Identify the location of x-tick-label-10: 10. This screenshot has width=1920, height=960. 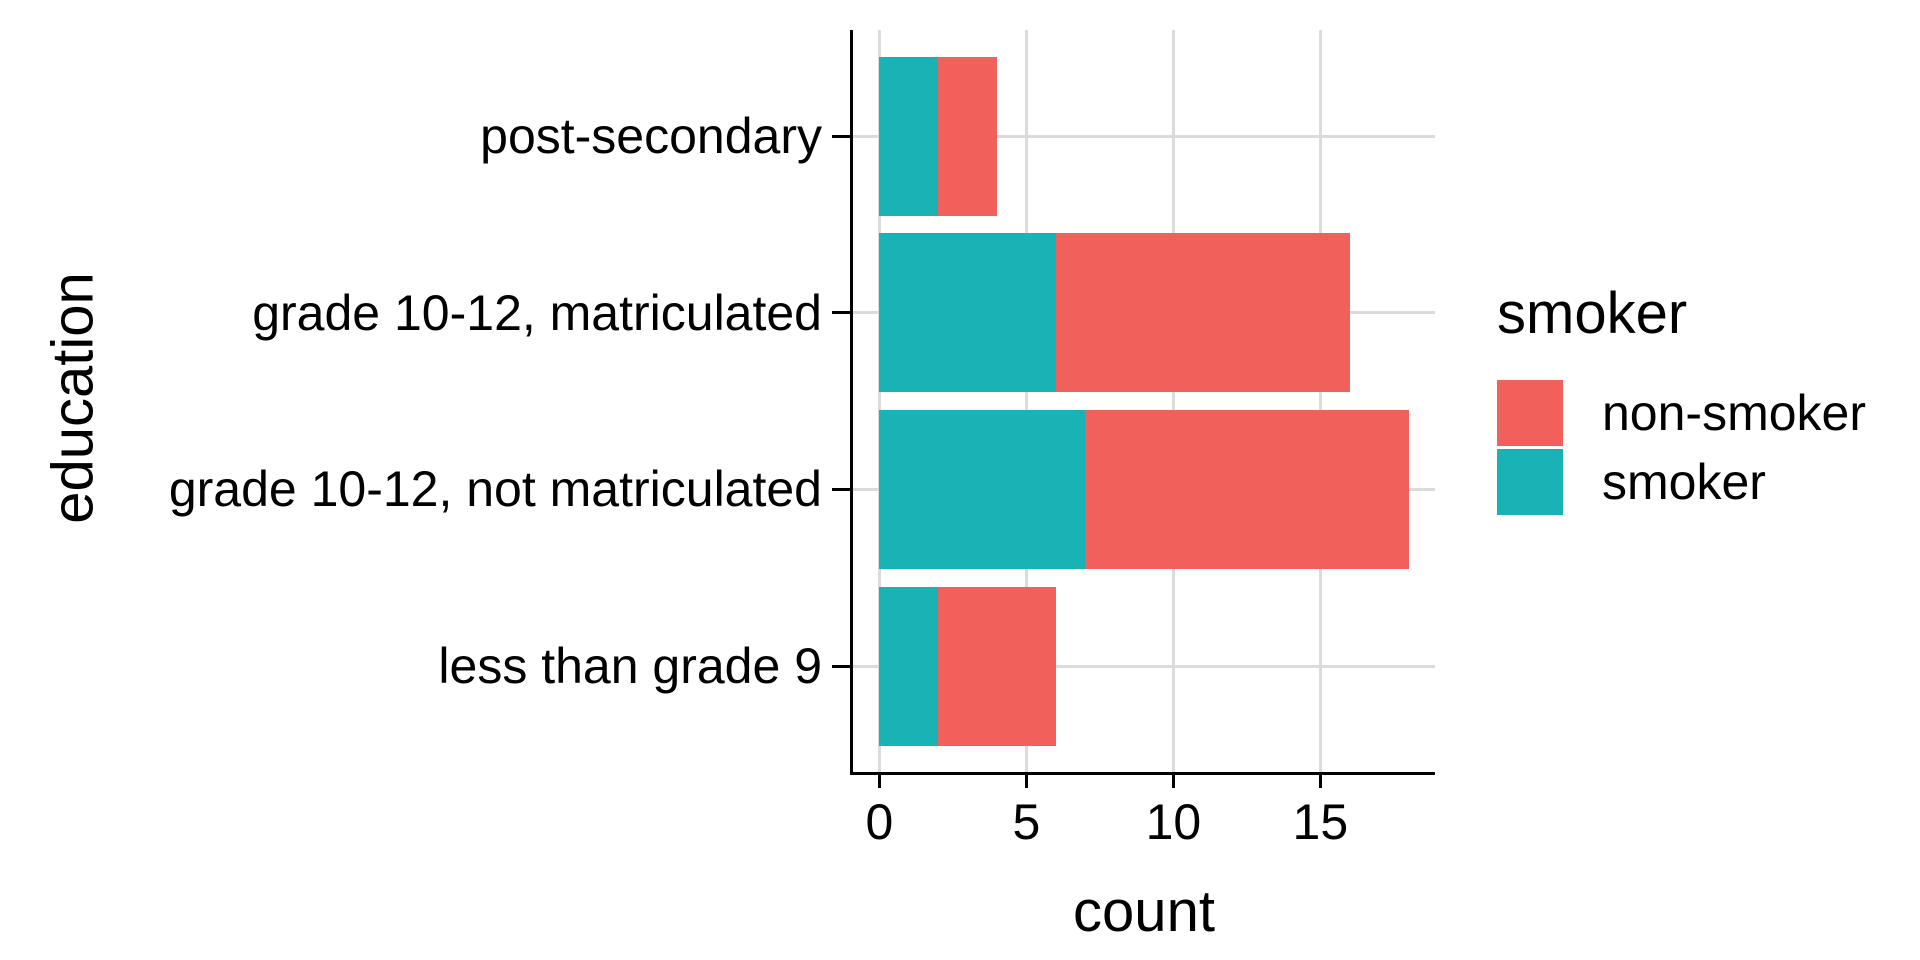
(1173, 822).